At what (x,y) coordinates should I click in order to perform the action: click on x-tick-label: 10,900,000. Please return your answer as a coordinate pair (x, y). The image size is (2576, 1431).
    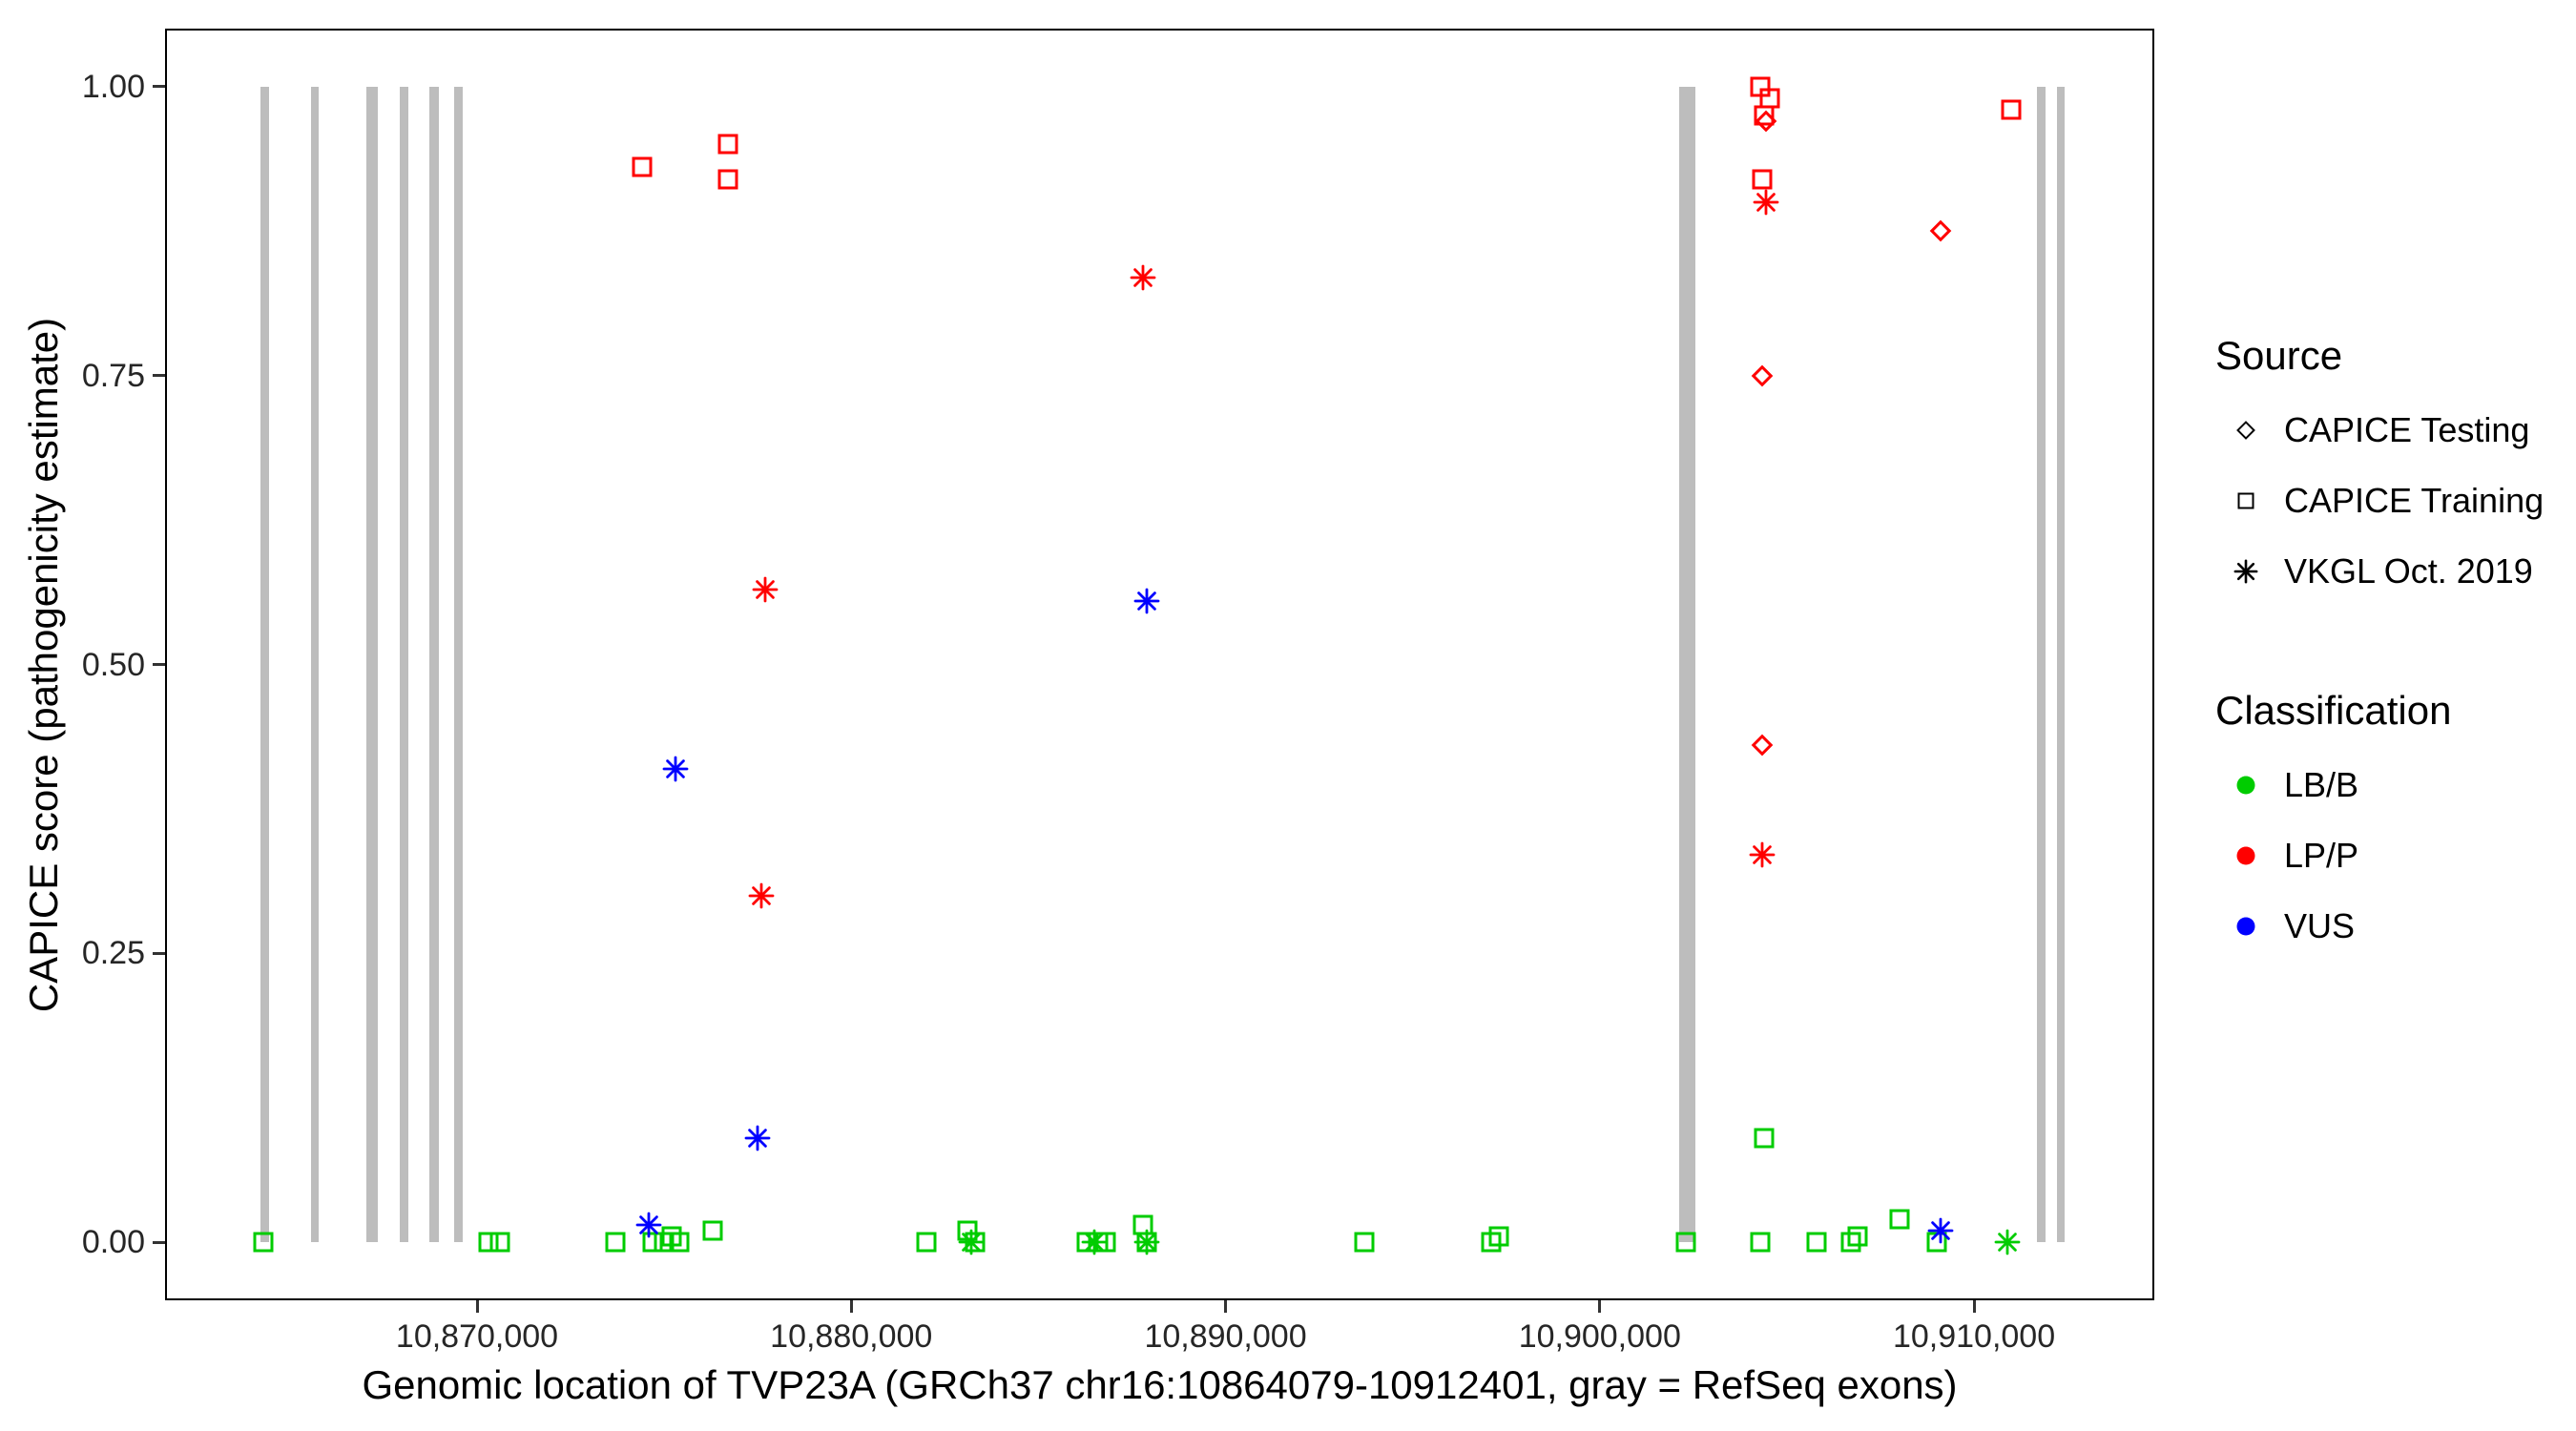
    Looking at the image, I should click on (1599, 1336).